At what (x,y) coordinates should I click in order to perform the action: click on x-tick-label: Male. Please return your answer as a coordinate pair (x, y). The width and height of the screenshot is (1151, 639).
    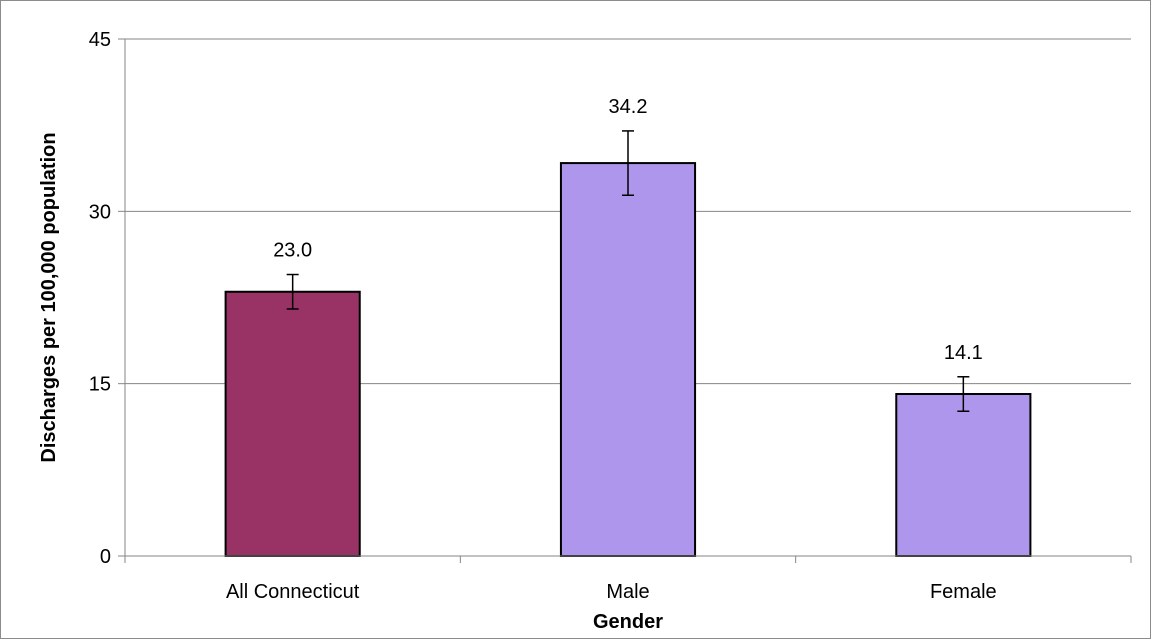
    Looking at the image, I should click on (627, 592).